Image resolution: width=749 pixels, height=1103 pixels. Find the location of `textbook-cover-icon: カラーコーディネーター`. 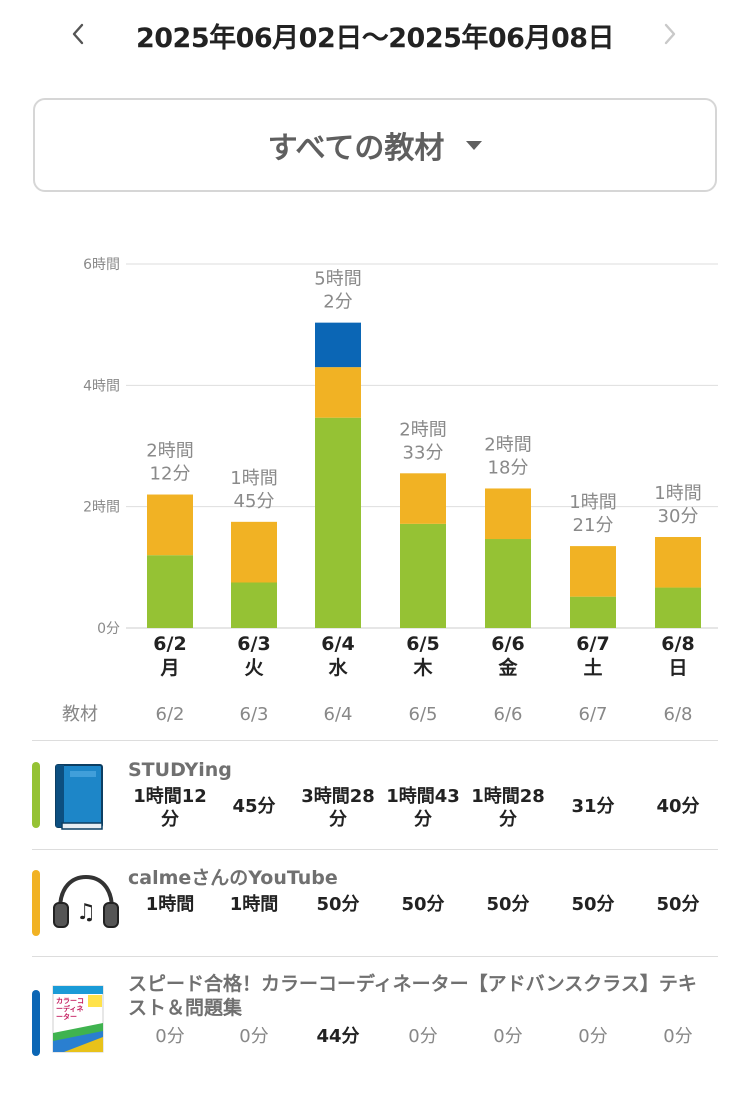

textbook-cover-icon: カラーコーディネーター is located at coordinates (78, 1019).